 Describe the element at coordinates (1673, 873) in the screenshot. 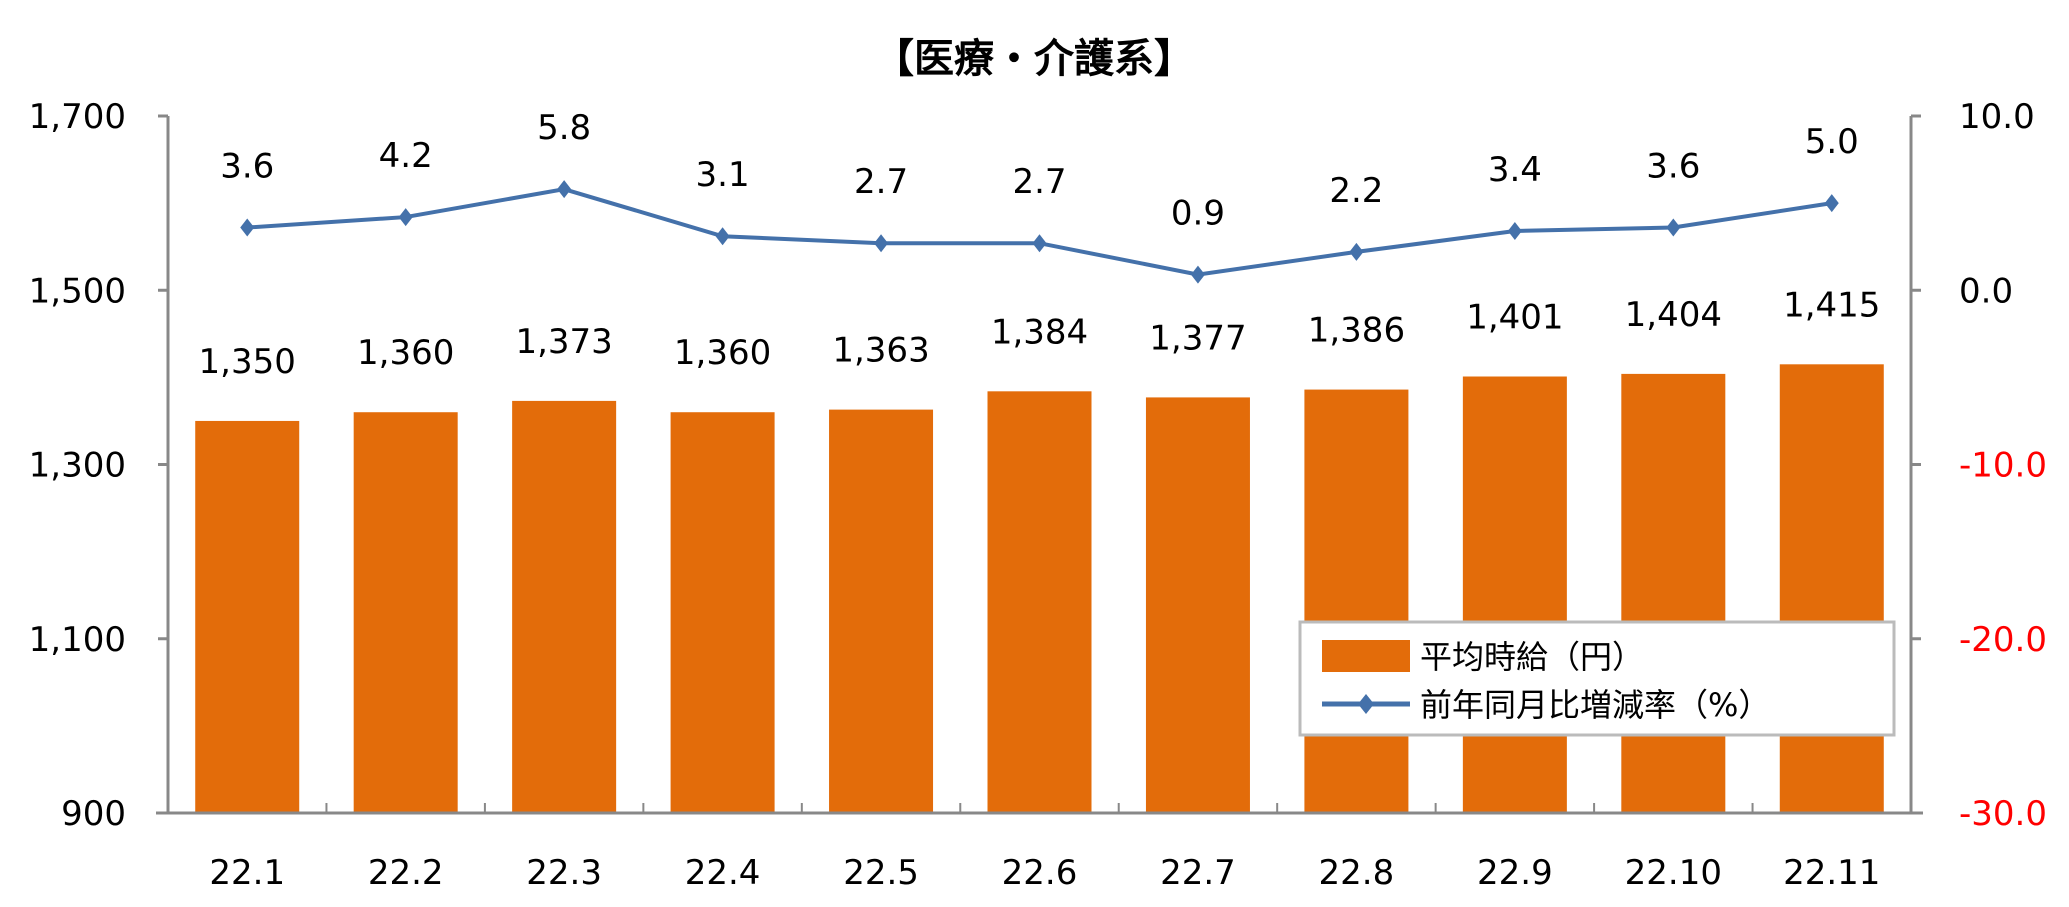

I see `x-tick-label: 22.10` at that location.